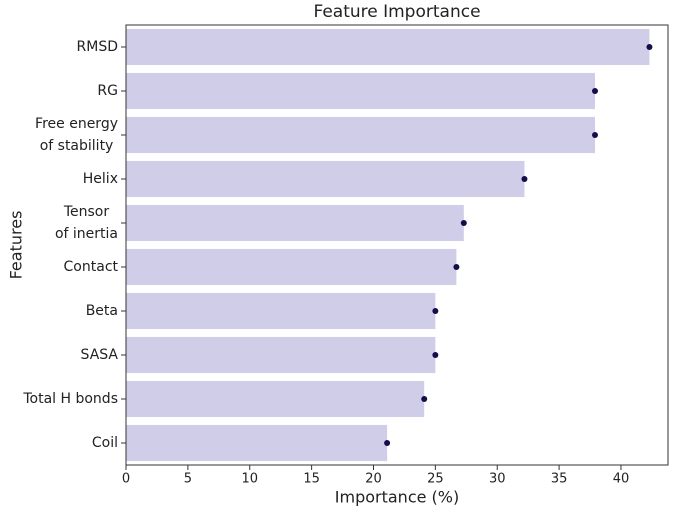 The image size is (674, 514). Describe the element at coordinates (104, 443) in the screenshot. I see `y-tick-label: Coil` at that location.